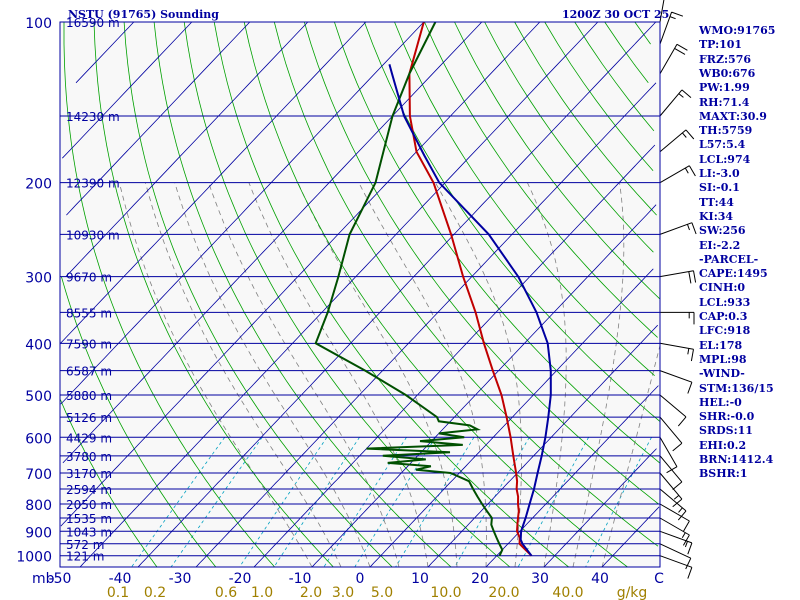  Describe the element at coordinates (38, 533) in the screenshot. I see `pressure-tick-label: 900` at that location.